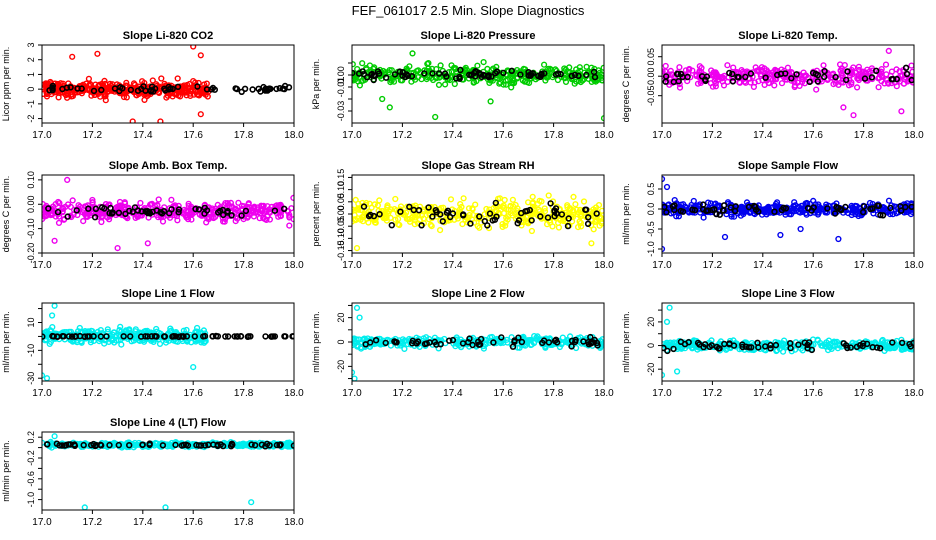 This screenshot has height=540, width=936. I want to click on y-tick-label: 0.05, so click(651, 57).